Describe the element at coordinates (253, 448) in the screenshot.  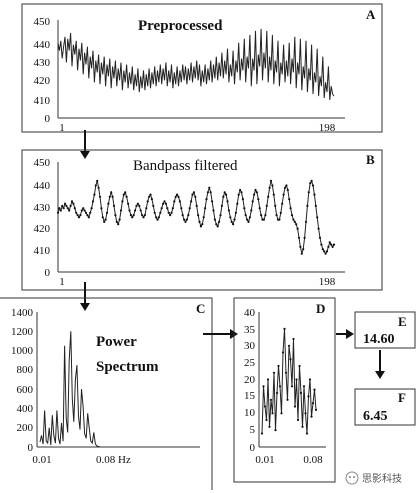
I see `panel-d-ytick-8: 0` at that location.